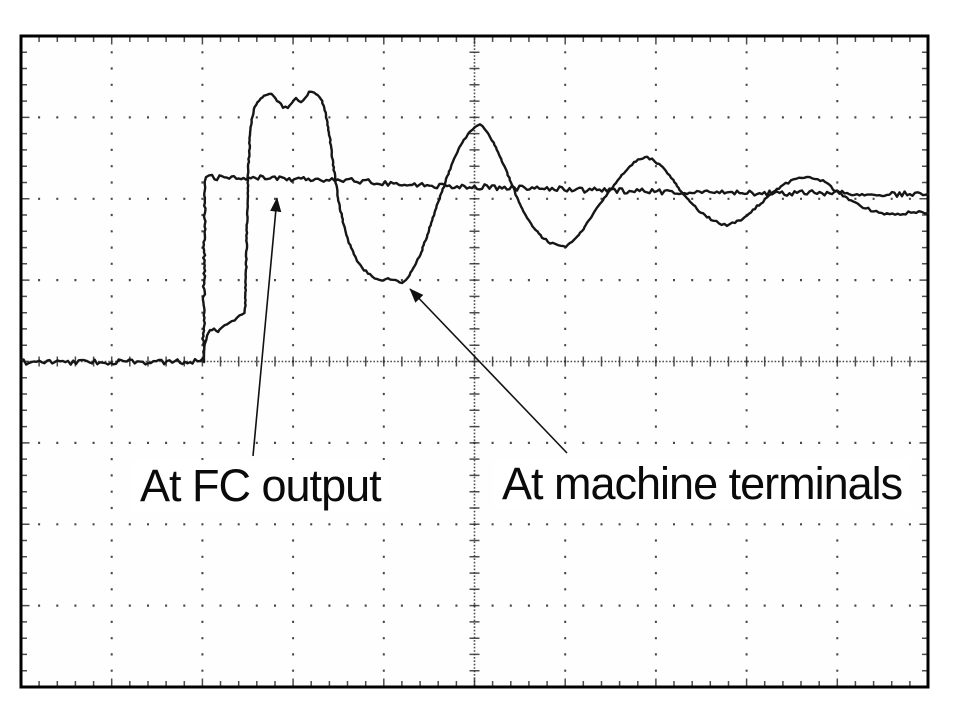 This screenshot has height=720, width=960. I want to click on fc-output-label: At FC output, so click(260, 486).